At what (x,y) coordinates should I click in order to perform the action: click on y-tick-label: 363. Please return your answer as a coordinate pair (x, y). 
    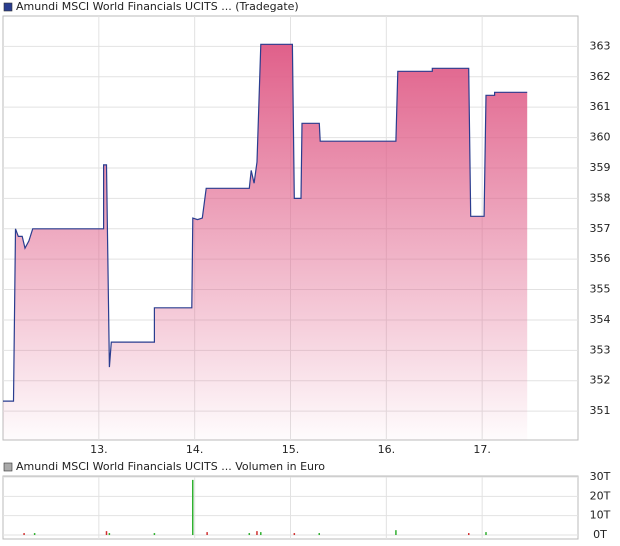
    Looking at the image, I should click on (600, 45).